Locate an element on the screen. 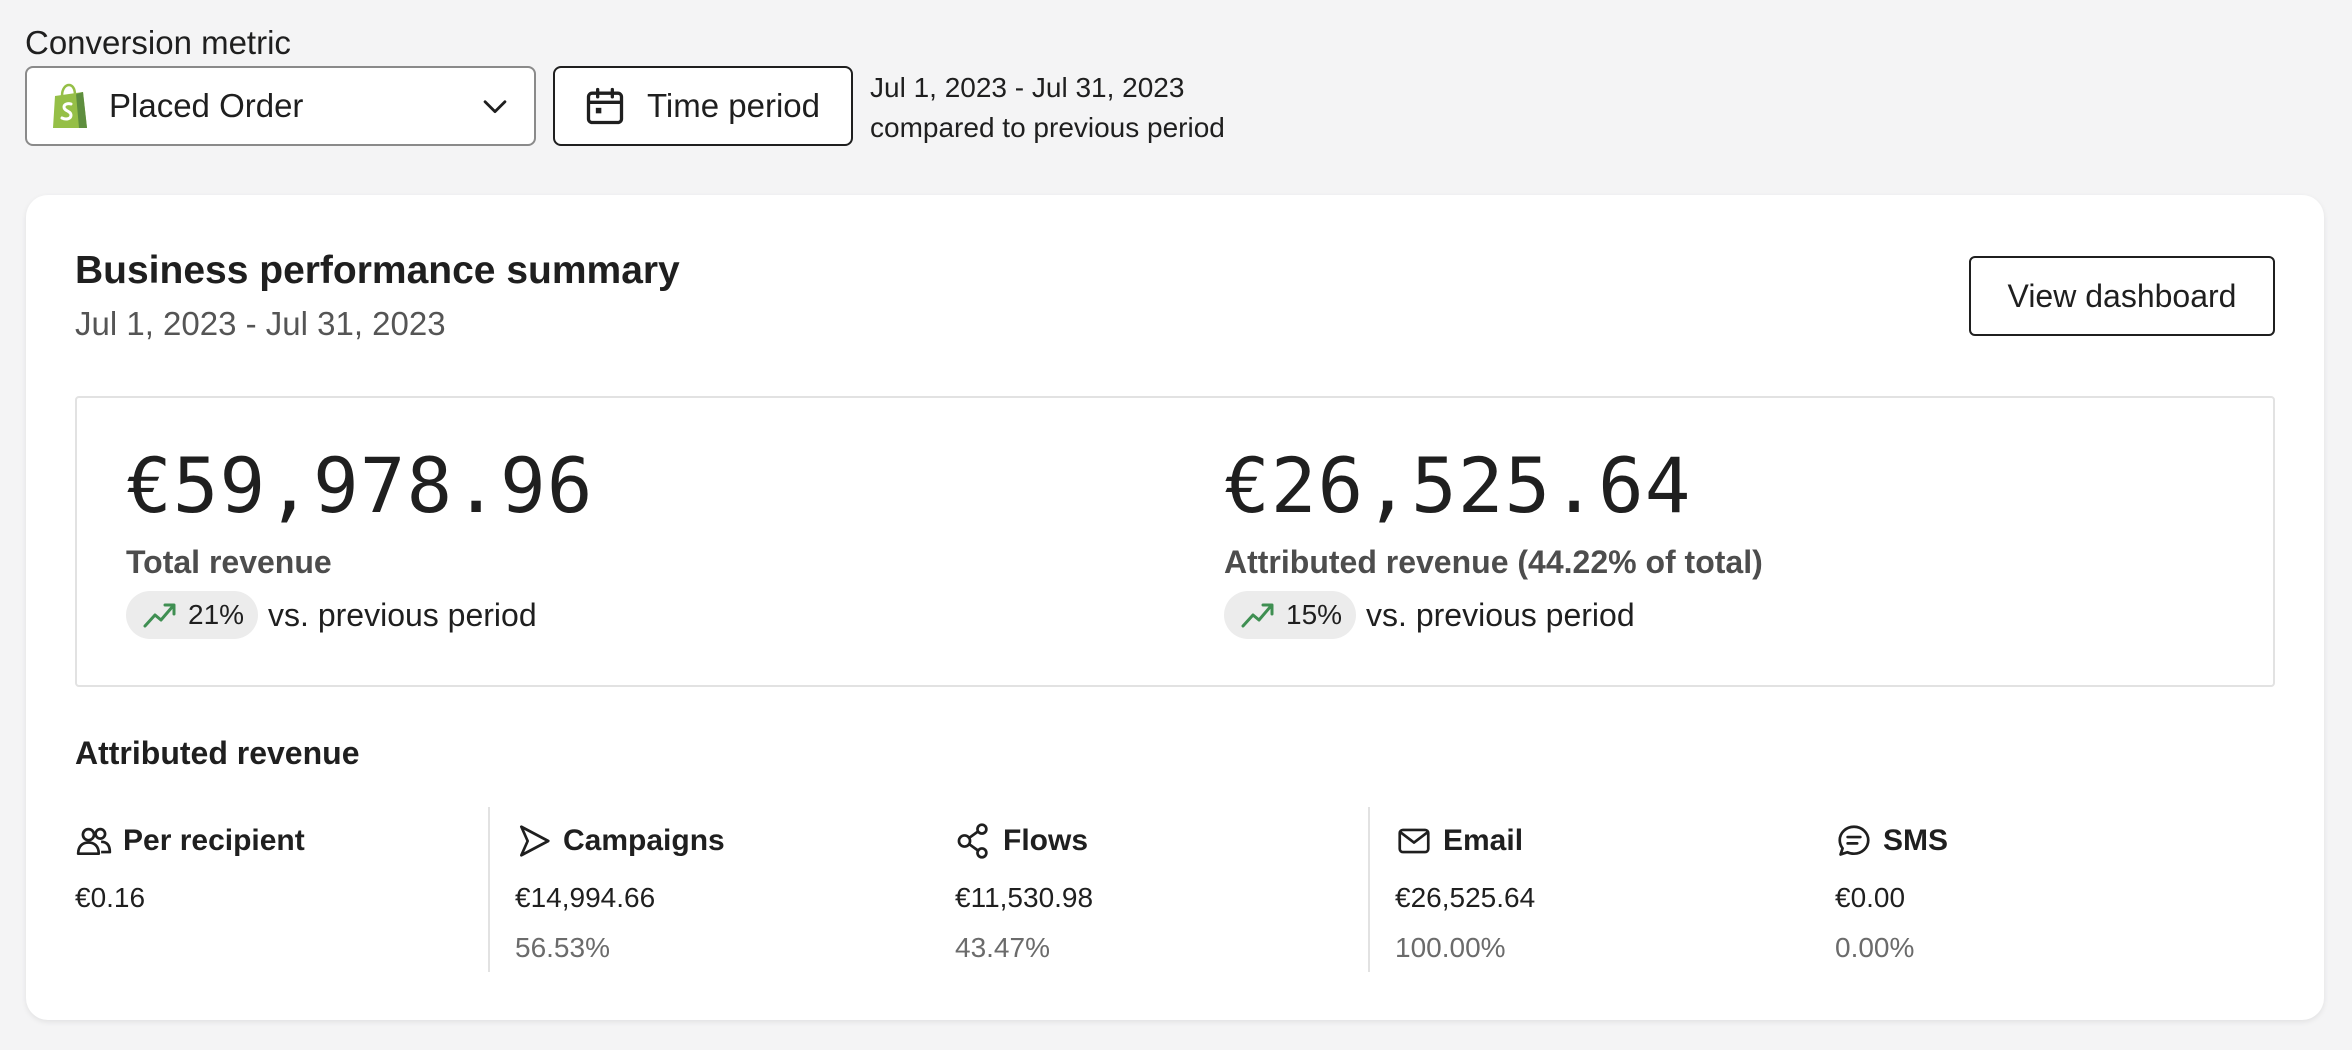 The height and width of the screenshot is (1050, 2352). breakdown-value: €11,530.98 is located at coordinates (1024, 897).